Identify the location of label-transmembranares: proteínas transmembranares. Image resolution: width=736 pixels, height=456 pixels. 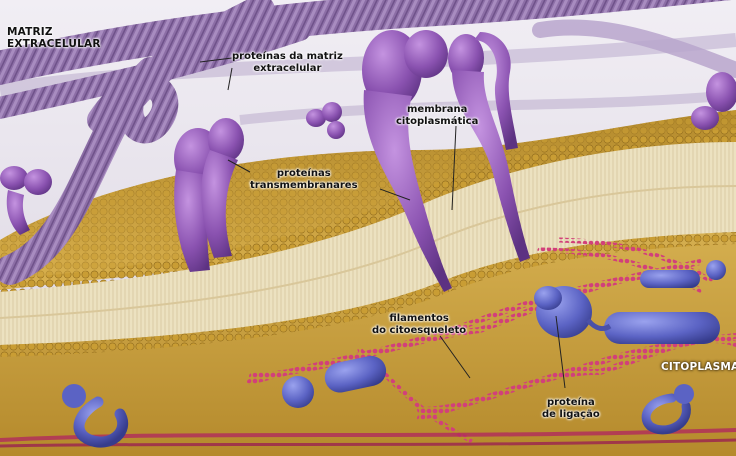
(304, 180).